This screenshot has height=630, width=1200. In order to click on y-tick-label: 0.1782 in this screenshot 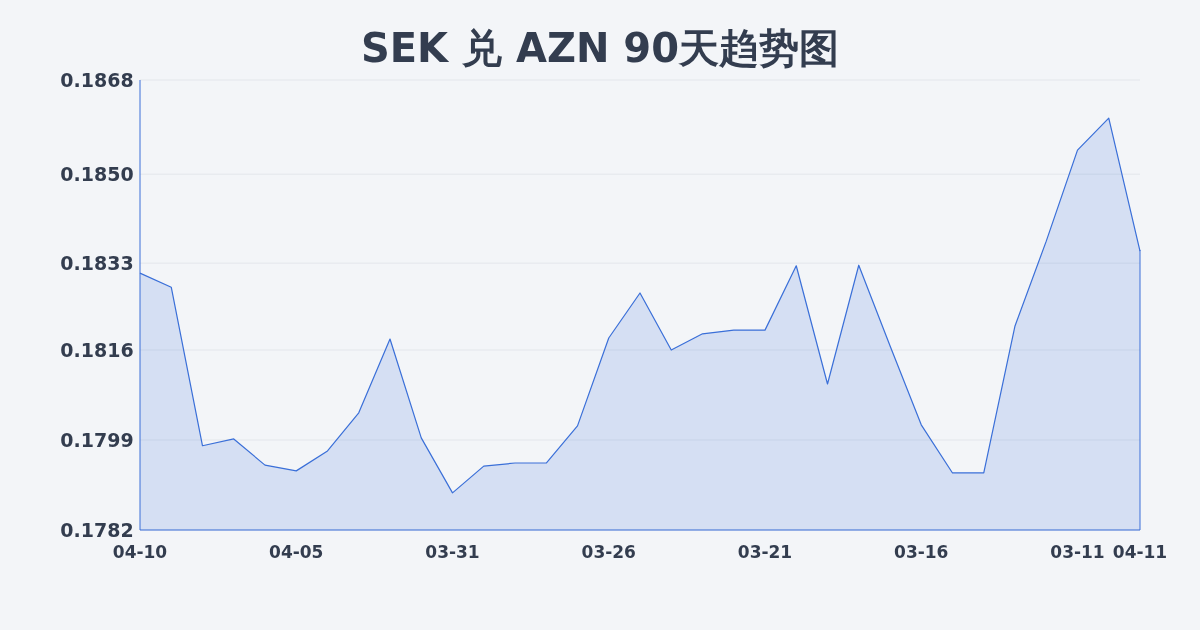, I will do `click(97, 530)`.